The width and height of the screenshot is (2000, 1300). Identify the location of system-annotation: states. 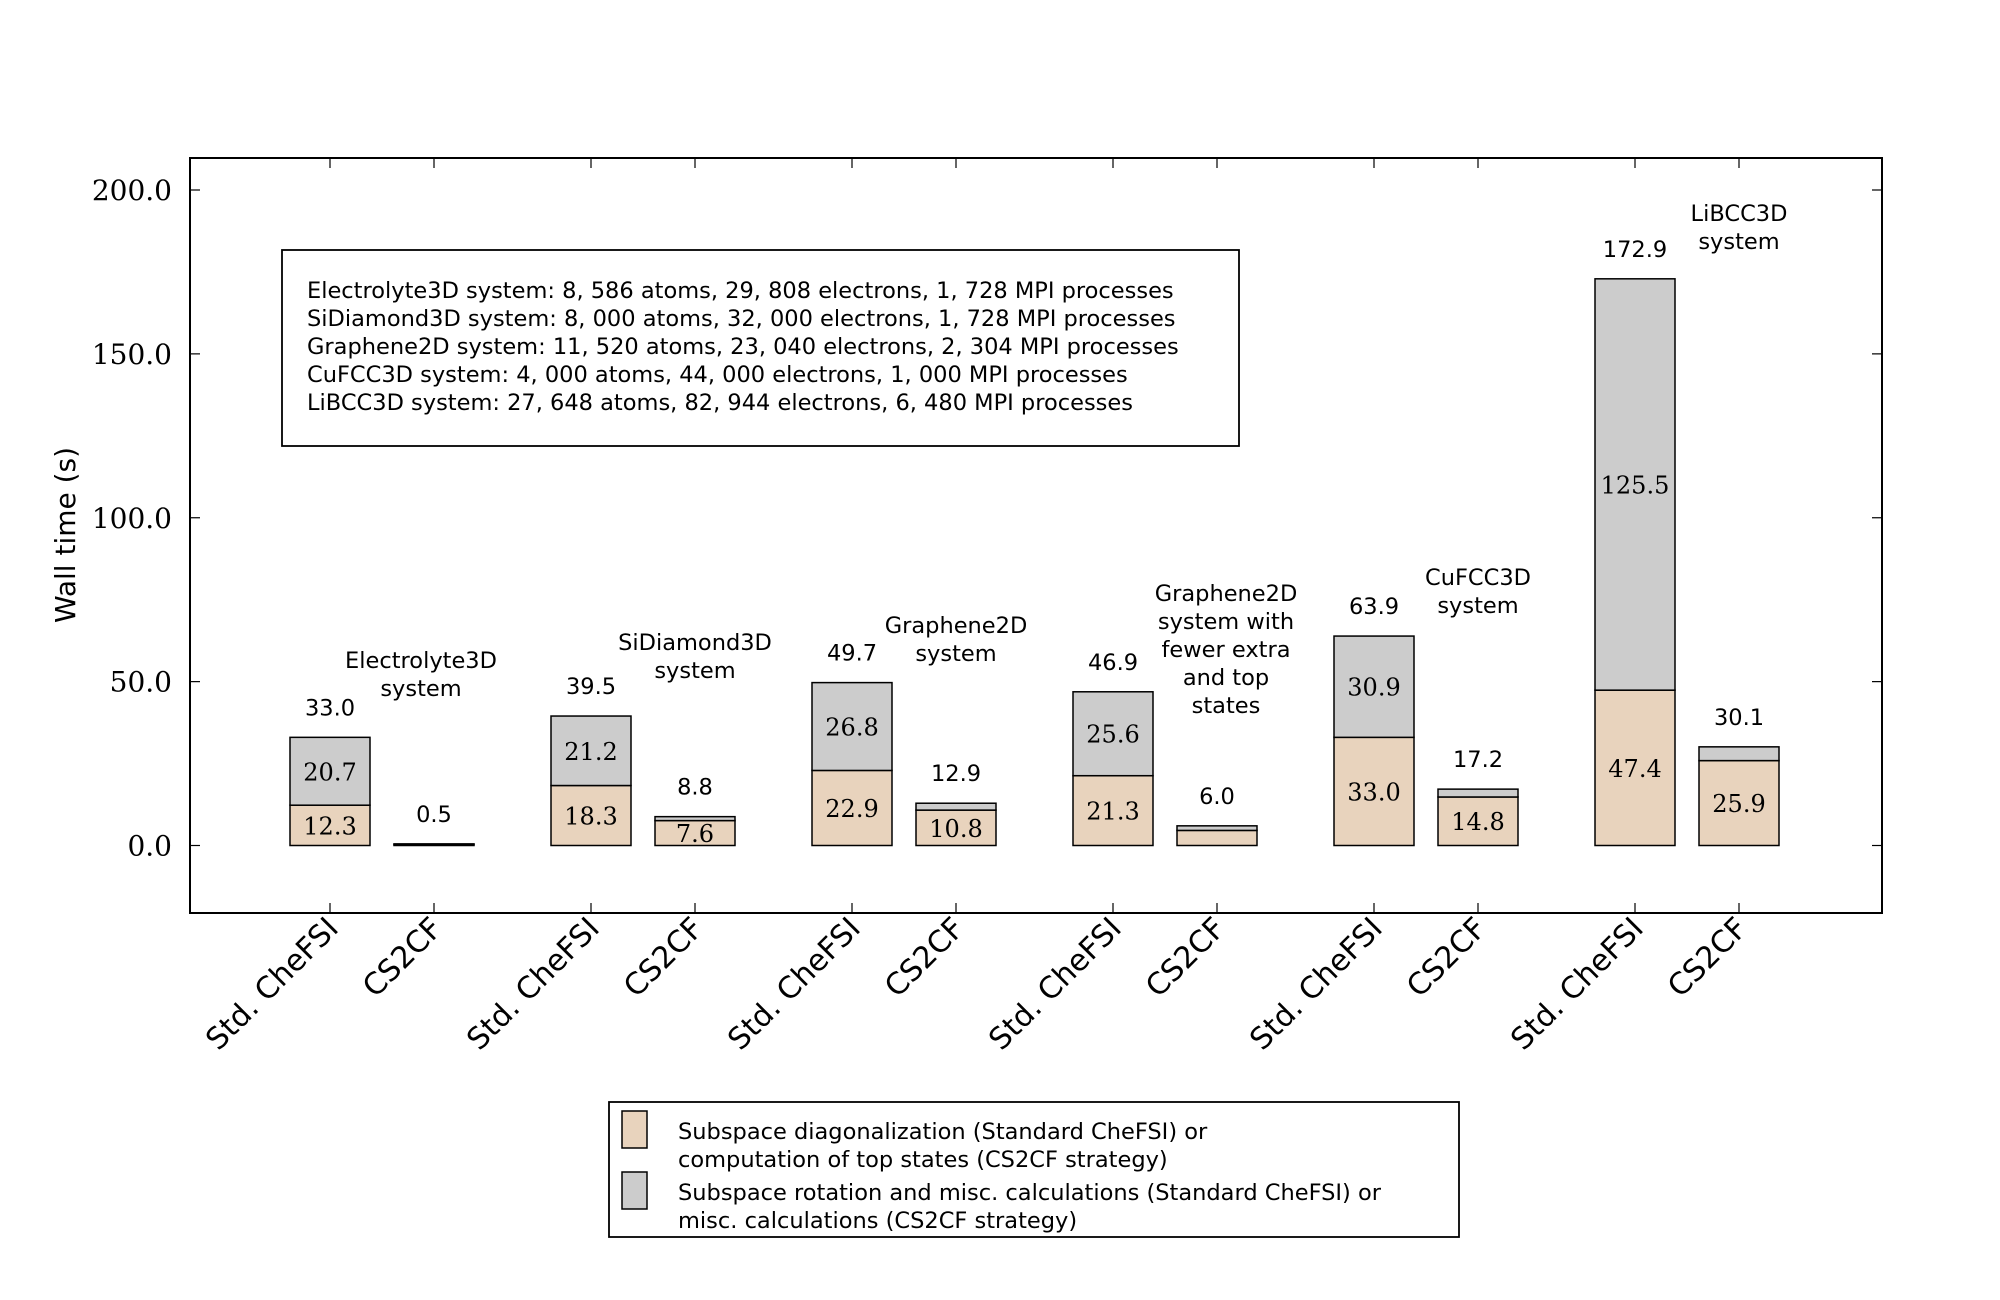
(1226, 706).